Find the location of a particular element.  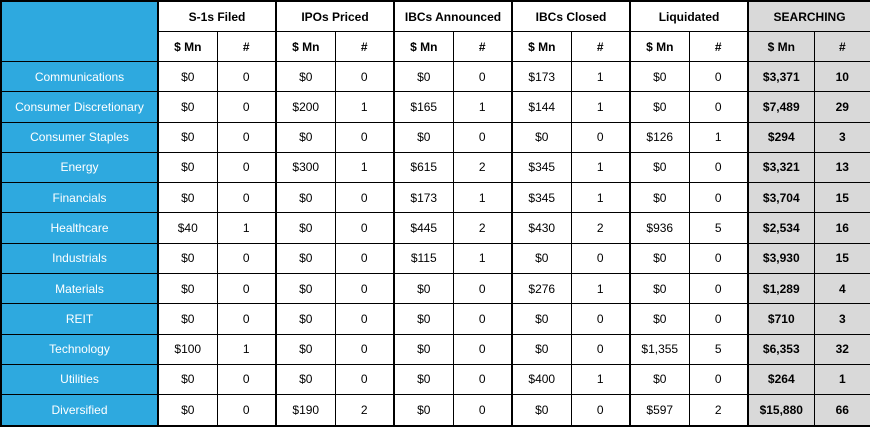

data-cell-utilities-ibcs-closed-mn: $400 is located at coordinates (541, 379).